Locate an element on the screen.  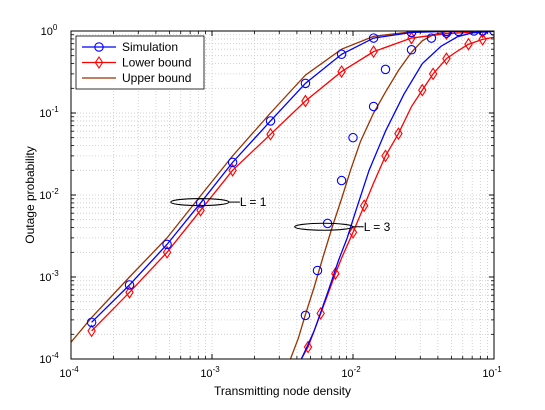
x-tick-label: 10⁻³ is located at coordinates (210, 372).